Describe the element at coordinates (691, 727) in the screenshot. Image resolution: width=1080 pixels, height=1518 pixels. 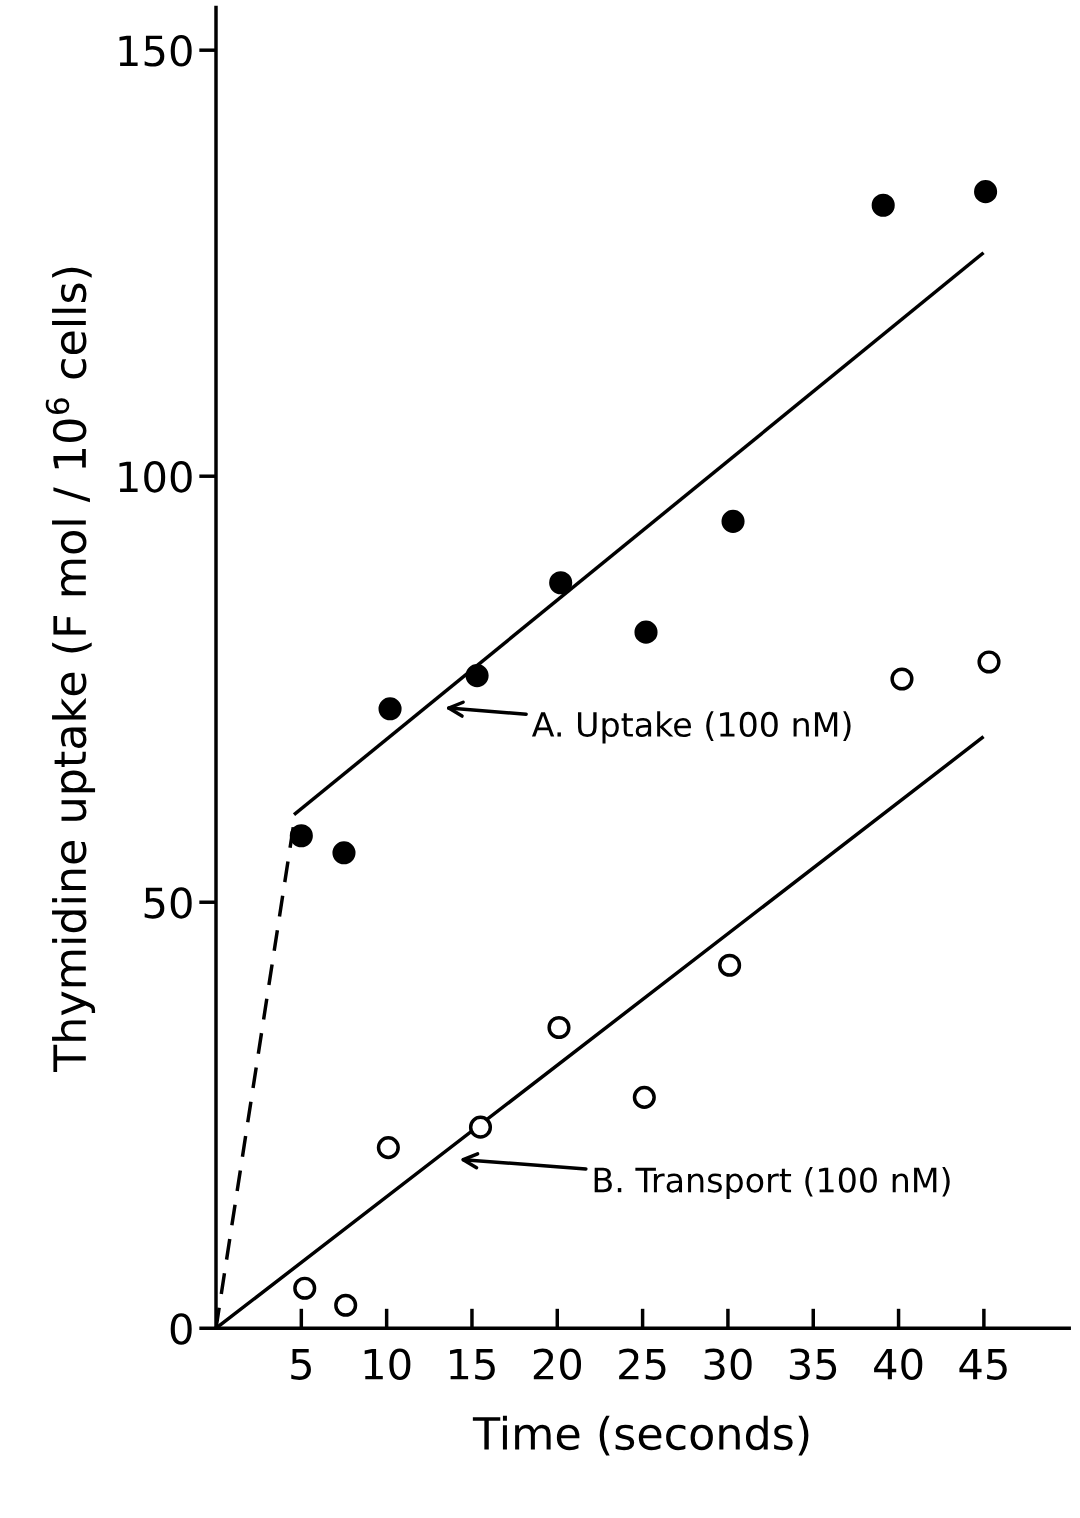
I see `annotation: A. Uptake (100 nM)` at that location.